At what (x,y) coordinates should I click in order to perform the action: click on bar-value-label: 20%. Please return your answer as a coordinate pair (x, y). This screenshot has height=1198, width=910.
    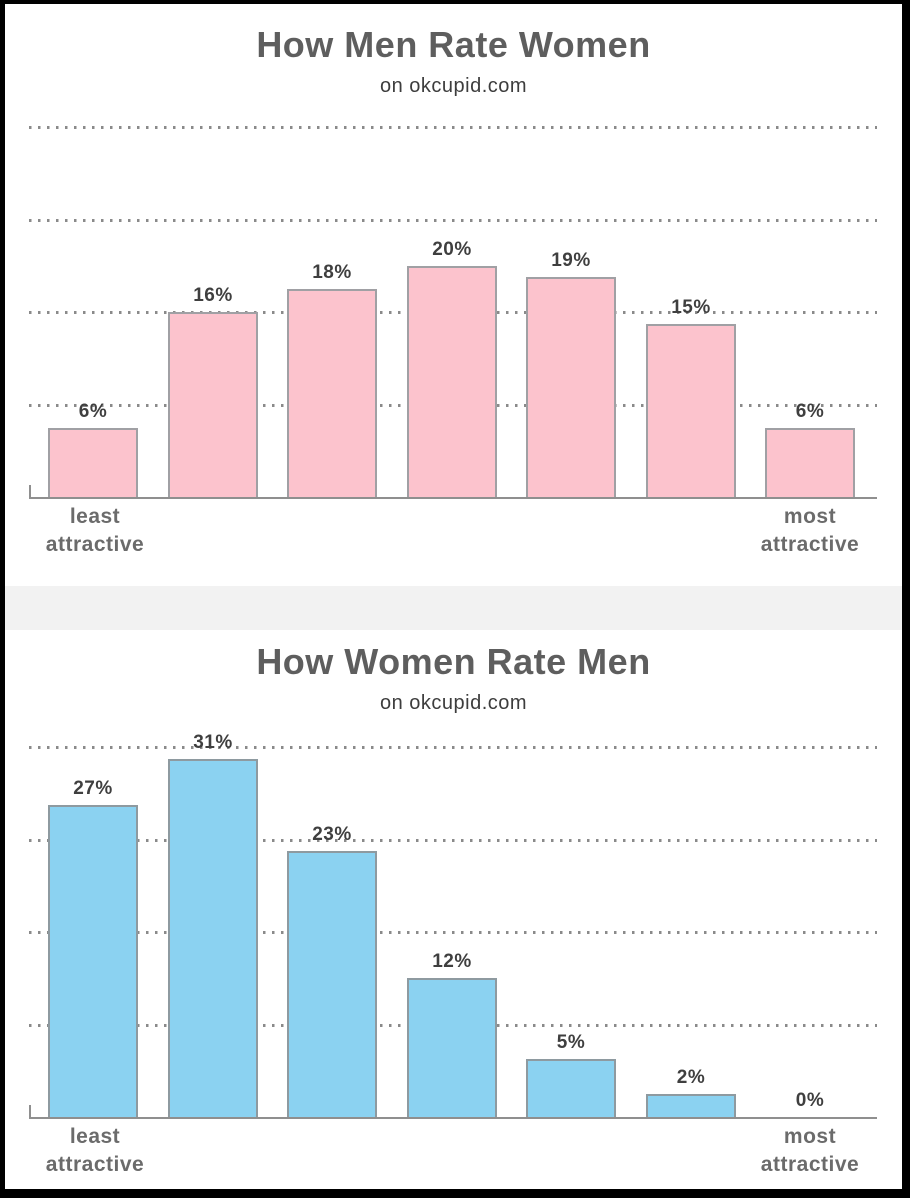
    Looking at the image, I should click on (452, 249).